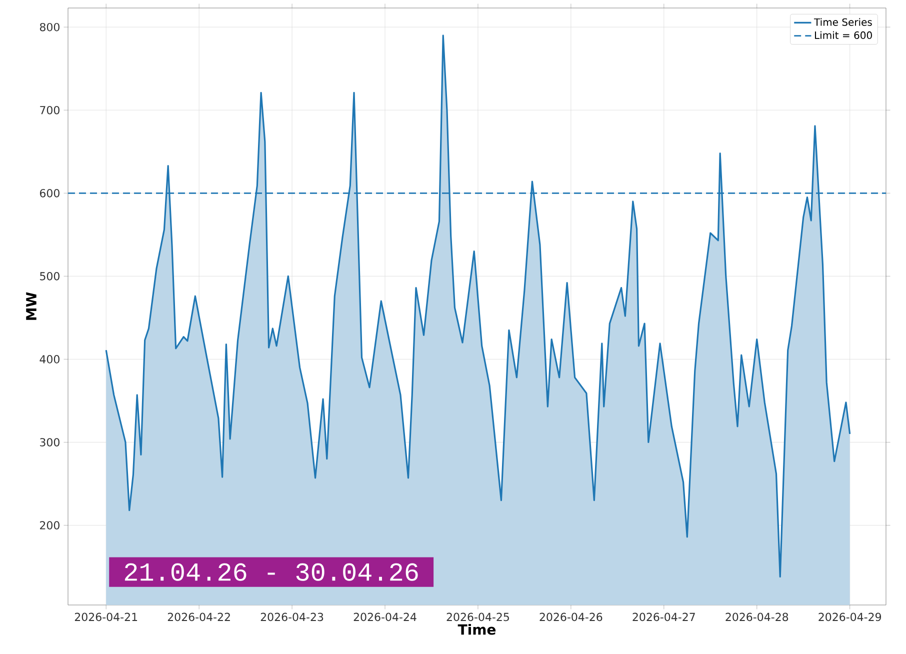 Image resolution: width=906 pixels, height=654 pixels. Describe the element at coordinates (757, 617) in the screenshot. I see `x-tick-label: 2026-04-28` at that location.